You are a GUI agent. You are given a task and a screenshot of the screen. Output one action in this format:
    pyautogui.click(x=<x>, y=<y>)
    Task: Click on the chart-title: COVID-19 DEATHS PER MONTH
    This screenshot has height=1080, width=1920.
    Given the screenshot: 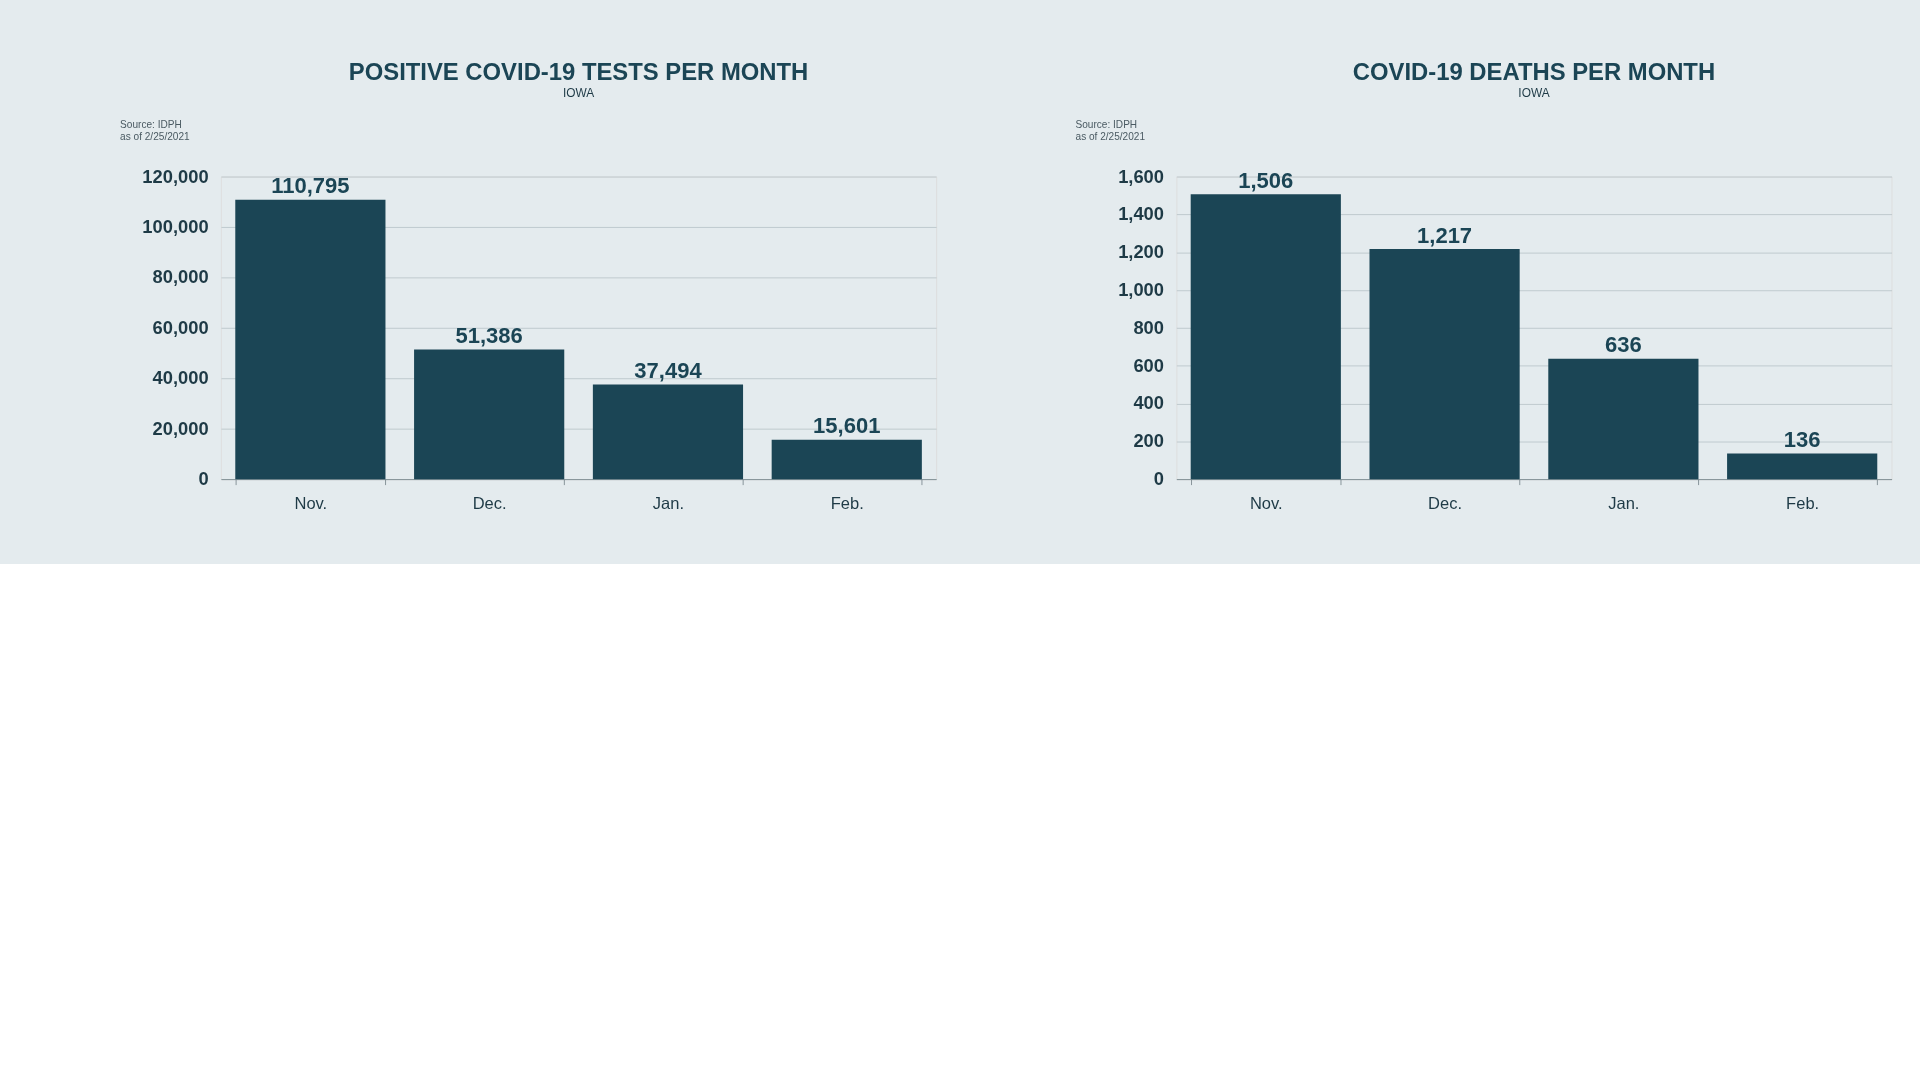 What is the action you would take?
    pyautogui.click(x=1534, y=72)
    